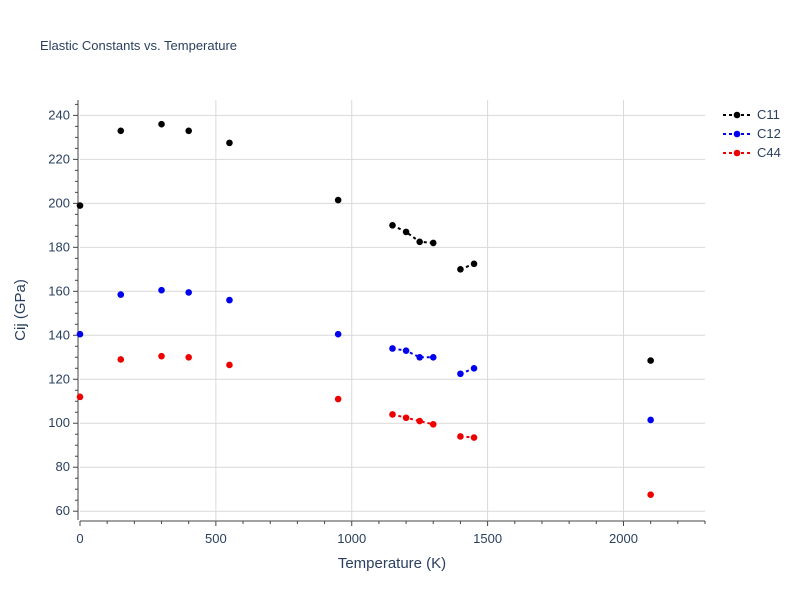  Describe the element at coordinates (59, 114) in the screenshot. I see `y-tick-label: 240` at that location.